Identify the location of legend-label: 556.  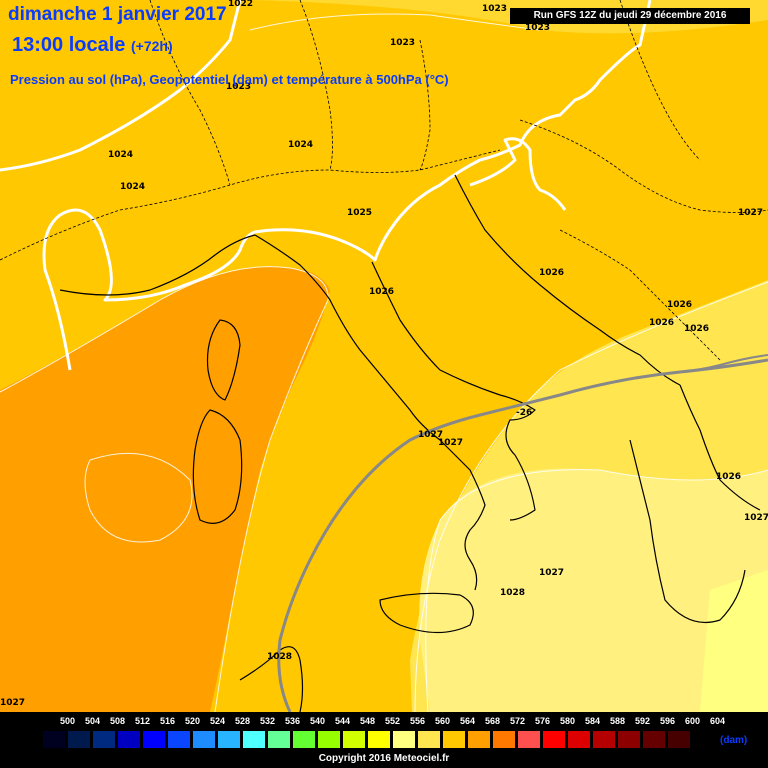
(418, 721).